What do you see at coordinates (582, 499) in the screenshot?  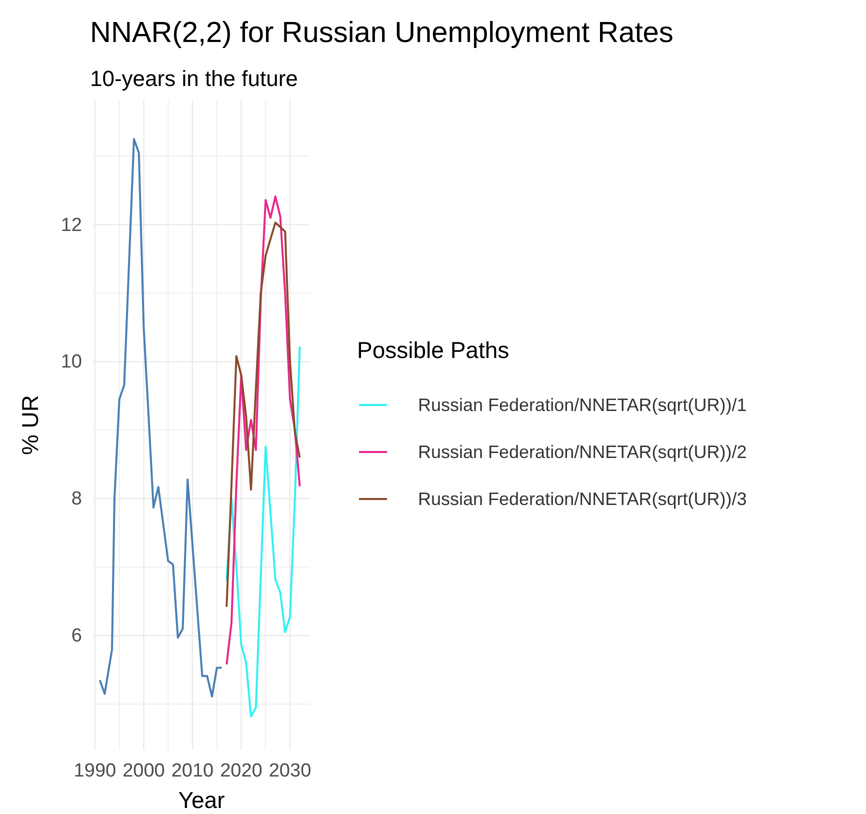 I see `legend-label: Russian Federation/NNETAR(sqrt(UR))/3` at bounding box center [582, 499].